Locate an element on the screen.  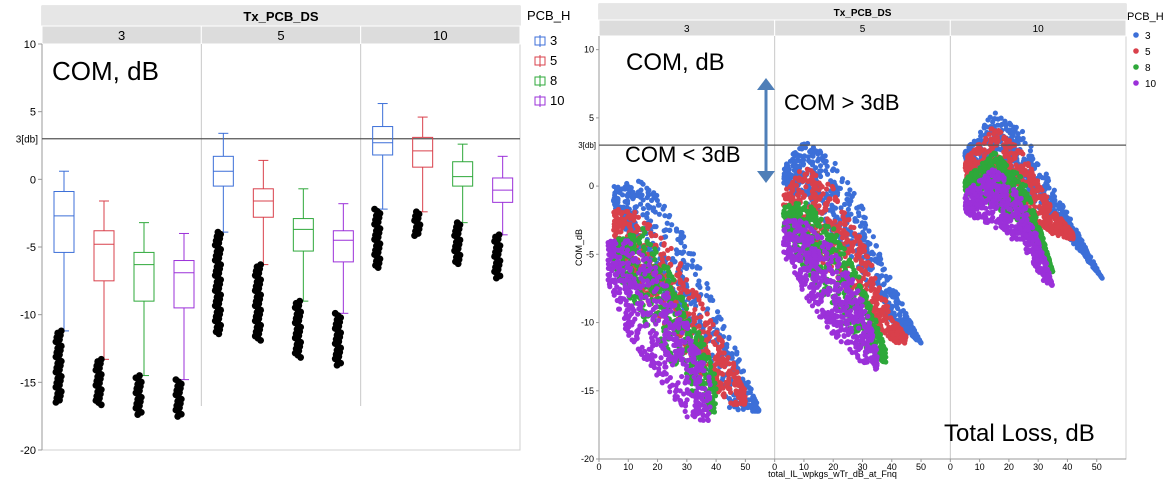
box-outliers is located at coordinates (457, 243).